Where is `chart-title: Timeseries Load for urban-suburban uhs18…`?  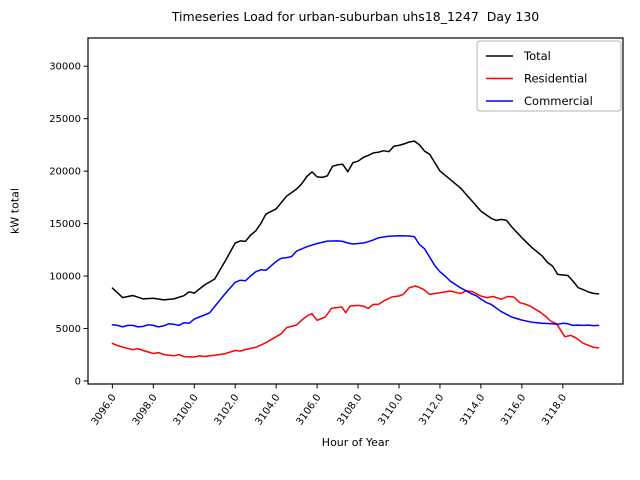 chart-title: Timeseries Load for urban-suburban uhs18… is located at coordinates (355, 16).